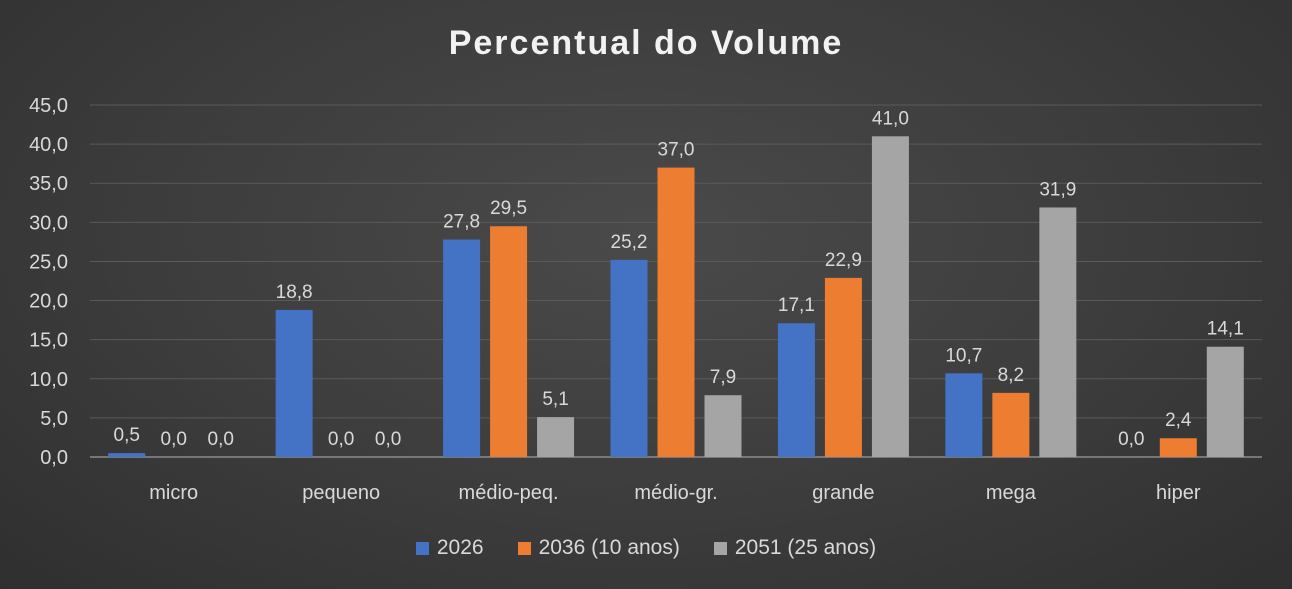 The image size is (1292, 589). I want to click on data-label: 10,7, so click(963, 355).